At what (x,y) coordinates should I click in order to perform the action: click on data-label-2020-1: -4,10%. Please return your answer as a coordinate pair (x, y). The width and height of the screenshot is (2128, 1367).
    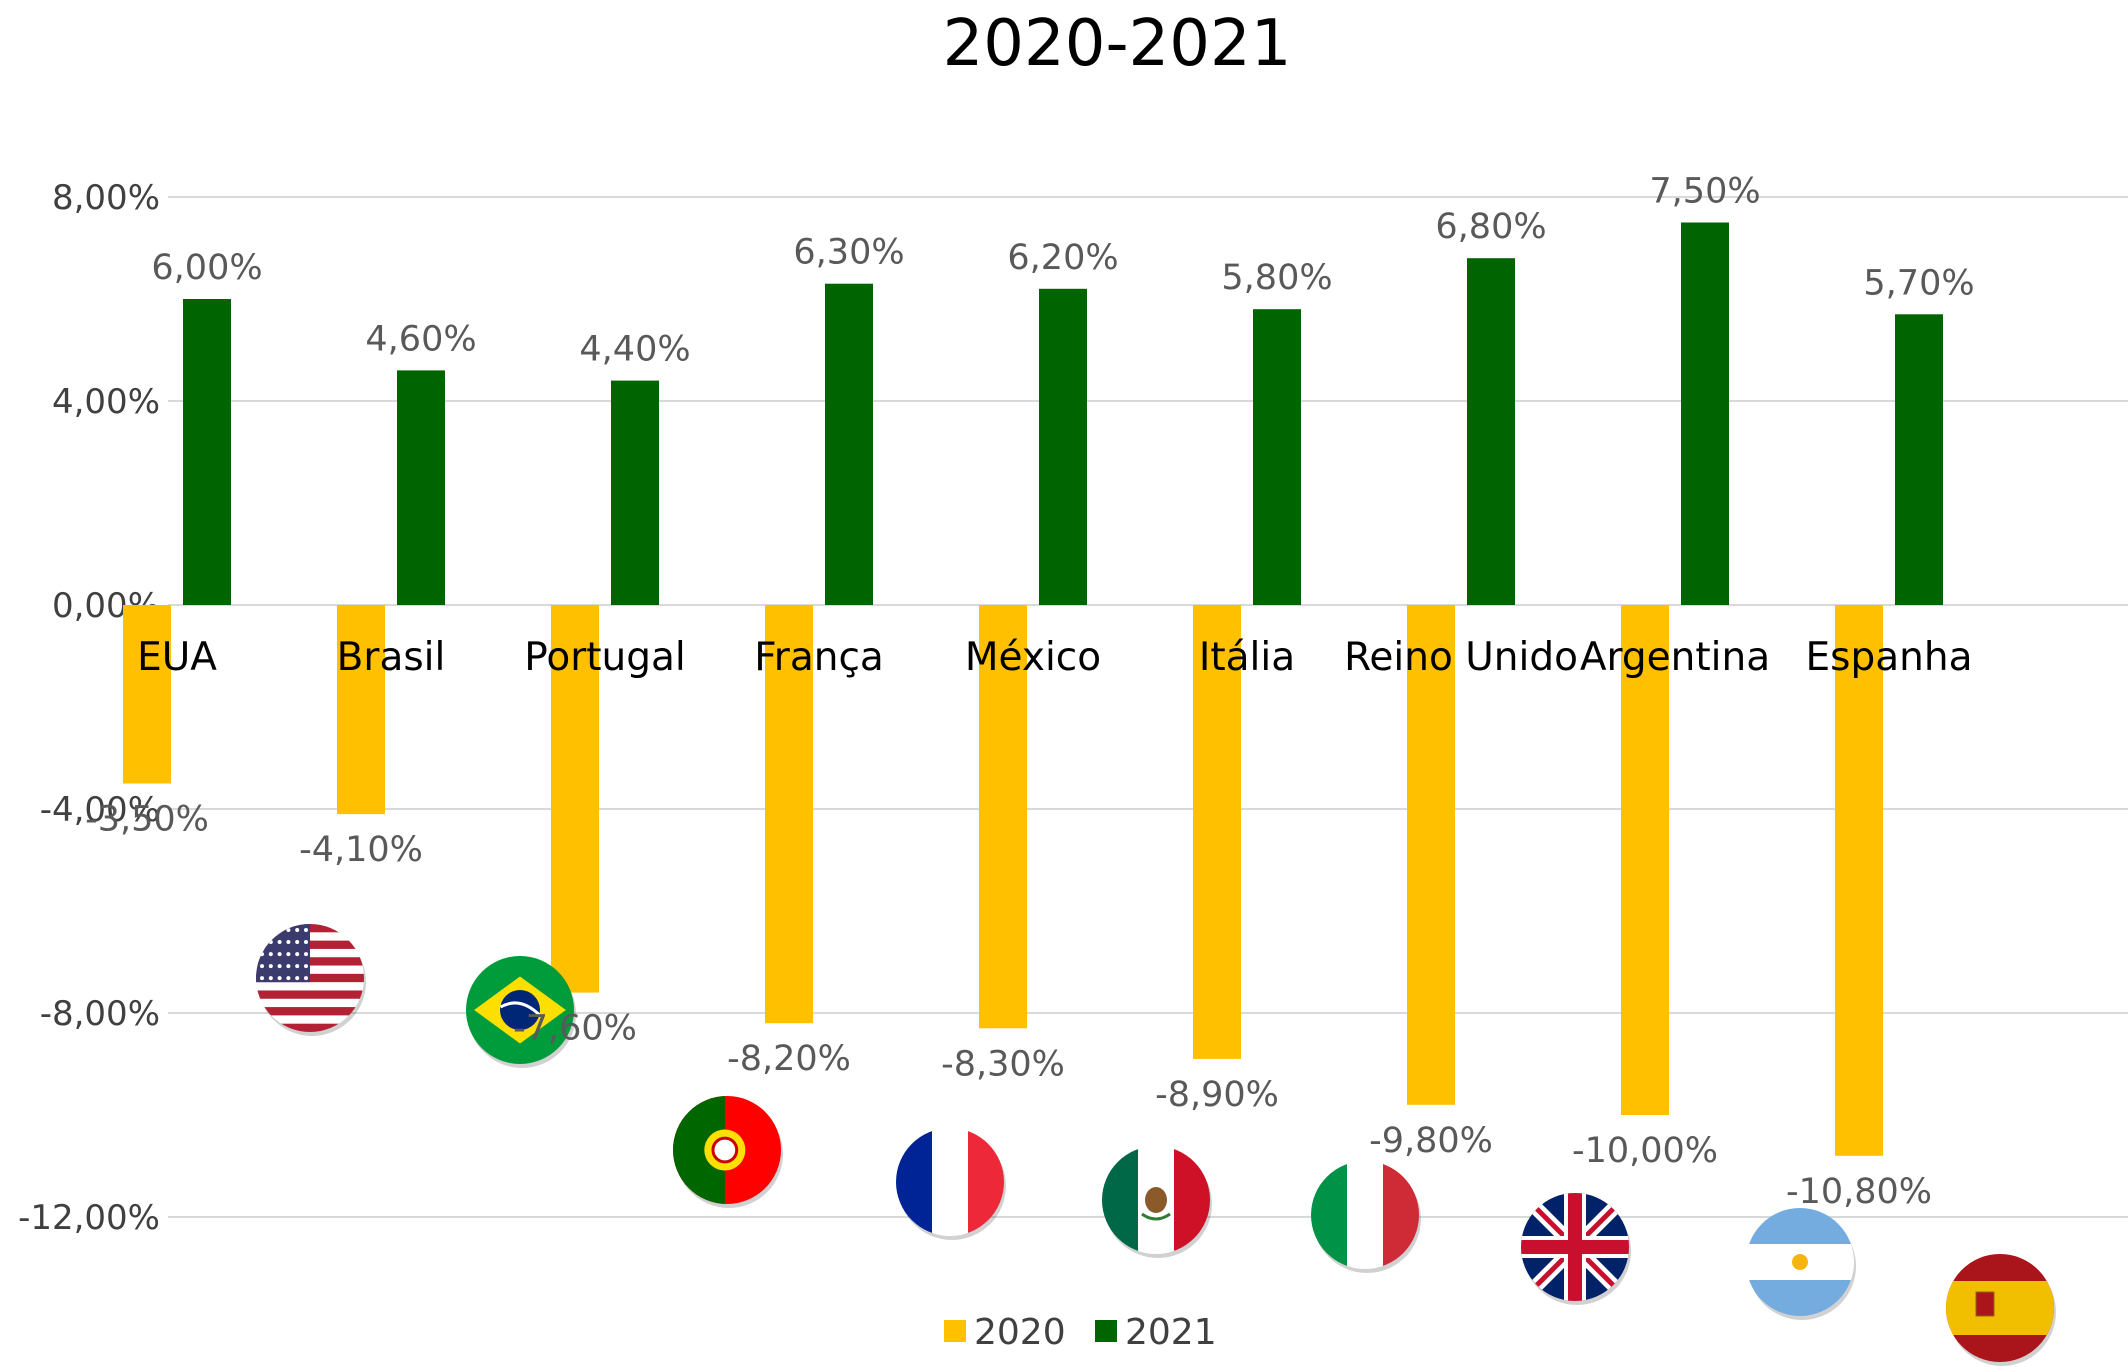
    Looking at the image, I should click on (361, 850).